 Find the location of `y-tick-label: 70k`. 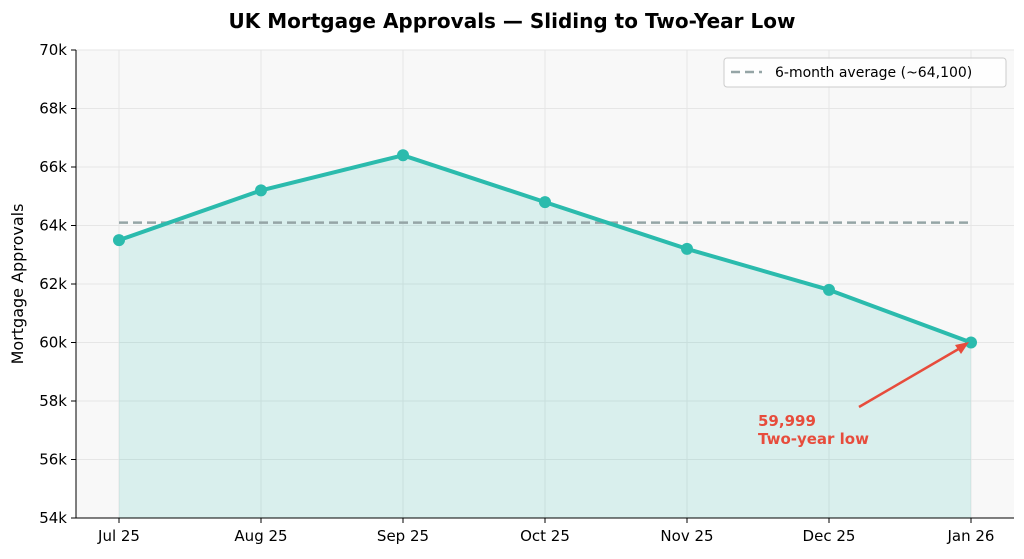

y-tick-label: 70k is located at coordinates (53, 50).